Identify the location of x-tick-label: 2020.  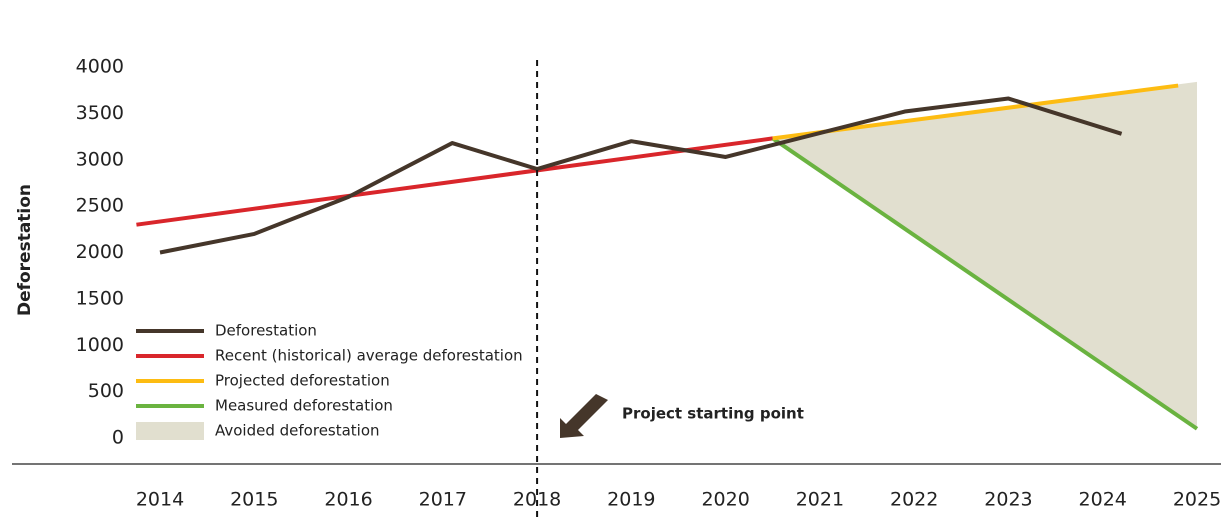
(725, 500).